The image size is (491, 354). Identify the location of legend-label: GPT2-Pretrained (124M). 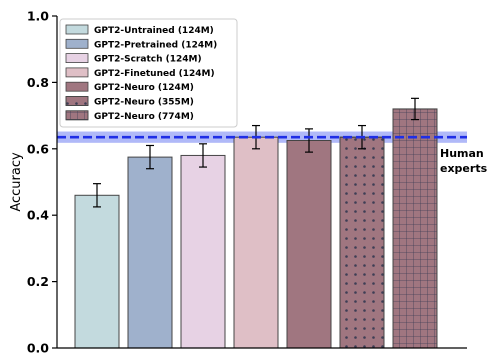
(155, 45).